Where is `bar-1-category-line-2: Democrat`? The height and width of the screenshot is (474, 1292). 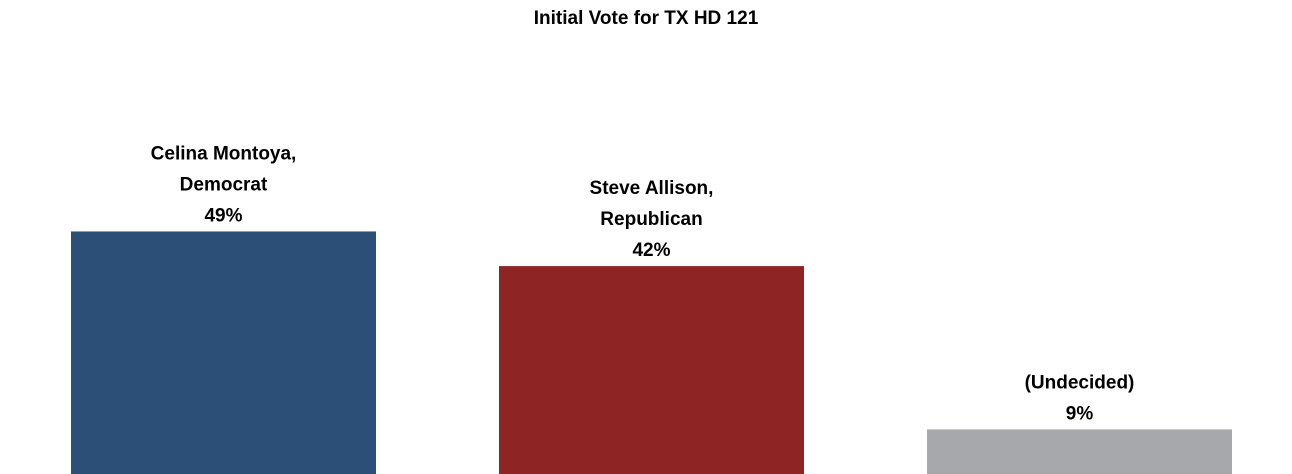 bar-1-category-line-2: Democrat is located at coordinates (224, 184).